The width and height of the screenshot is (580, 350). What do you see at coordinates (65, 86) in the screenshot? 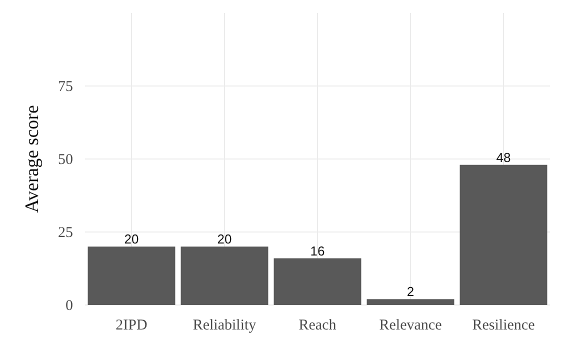
I see `y-tick-label: 75` at bounding box center [65, 86].